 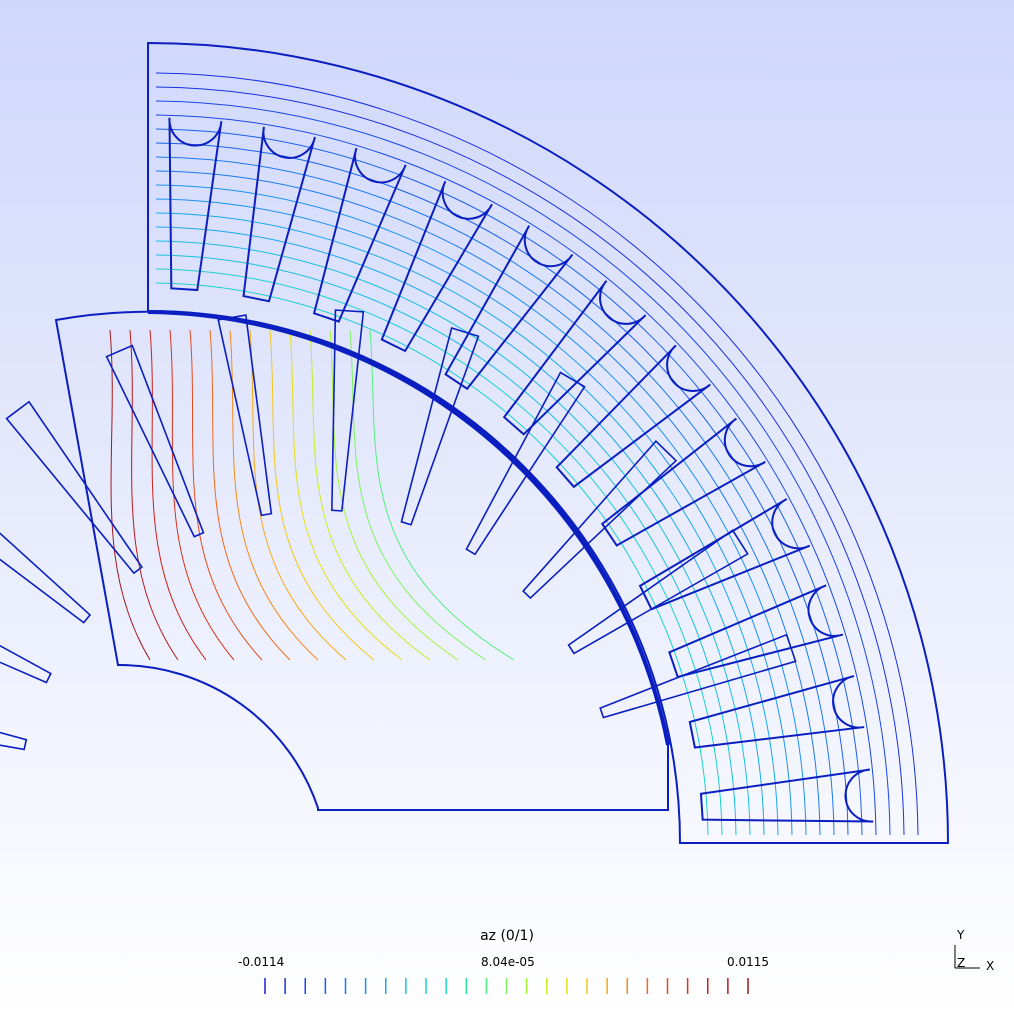 What do you see at coordinates (507, 936) in the screenshot?
I see `legend-title: az (0/1)` at bounding box center [507, 936].